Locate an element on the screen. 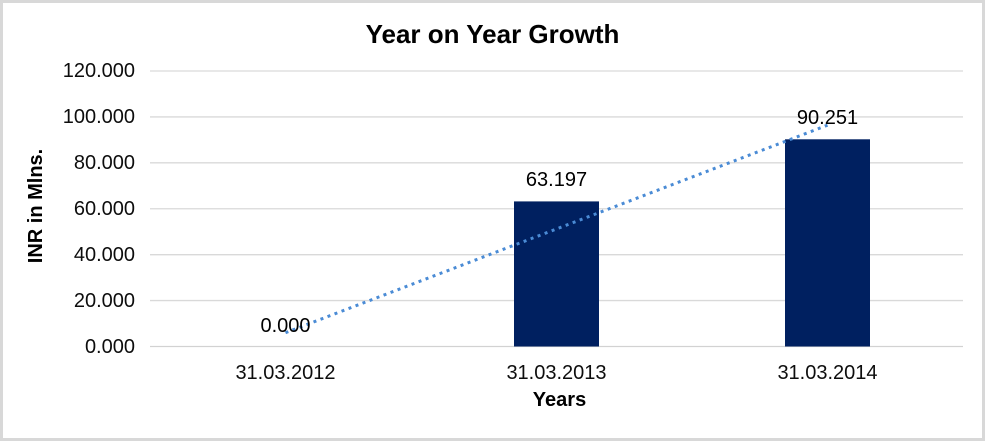 The image size is (985, 441). y-tick-label: 120.000 is located at coordinates (98, 71).